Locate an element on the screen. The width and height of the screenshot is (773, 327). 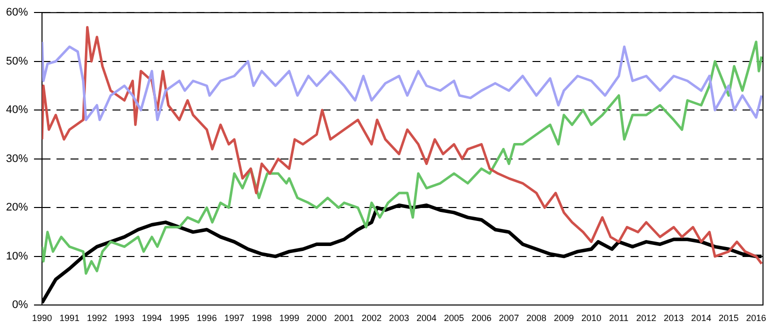
x-tick-label: 2007 is located at coordinates (508, 318).